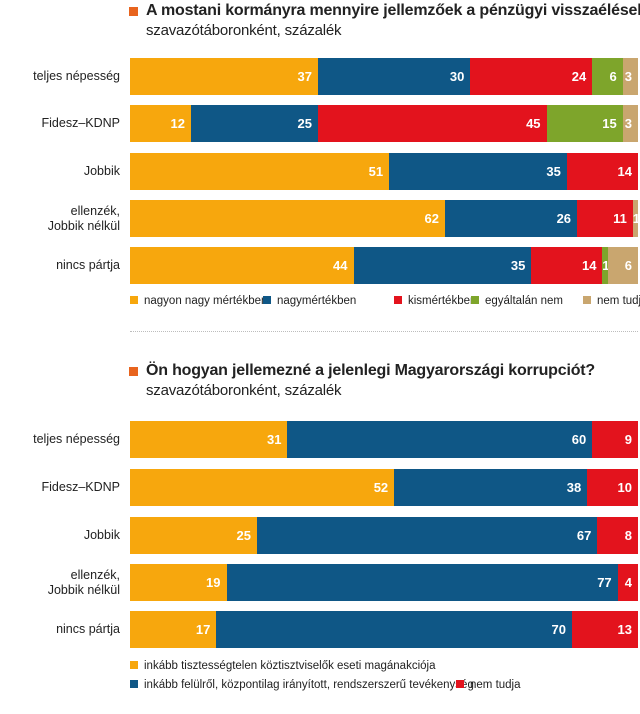  Describe the element at coordinates (620, 218) in the screenshot. I see `data-label: 11` at that location.